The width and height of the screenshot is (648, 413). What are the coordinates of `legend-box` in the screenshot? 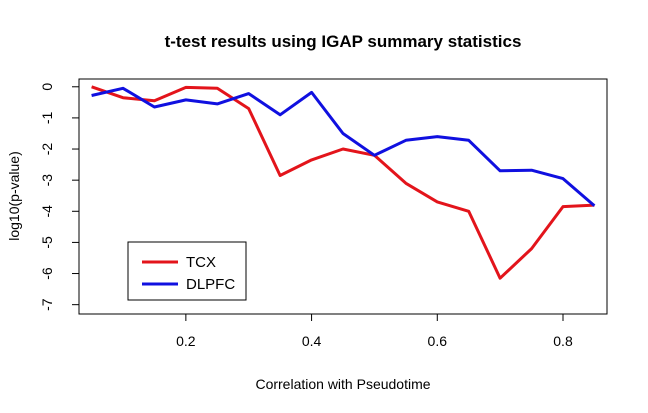 It's located at (187, 271).